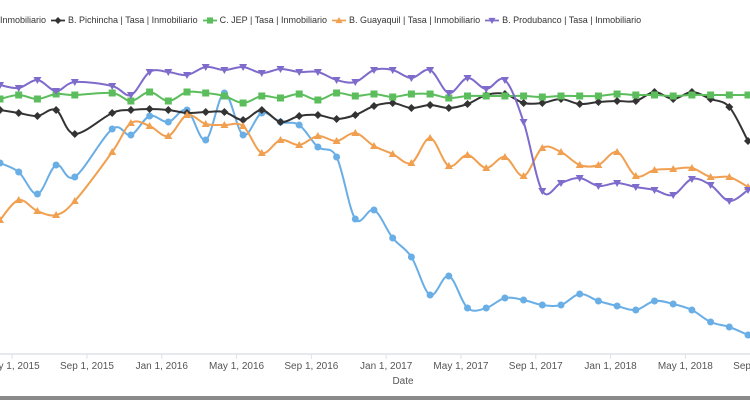  I want to click on legend-item-4: B. Produbanco | Tasa | Inmobiliario, so click(563, 20).